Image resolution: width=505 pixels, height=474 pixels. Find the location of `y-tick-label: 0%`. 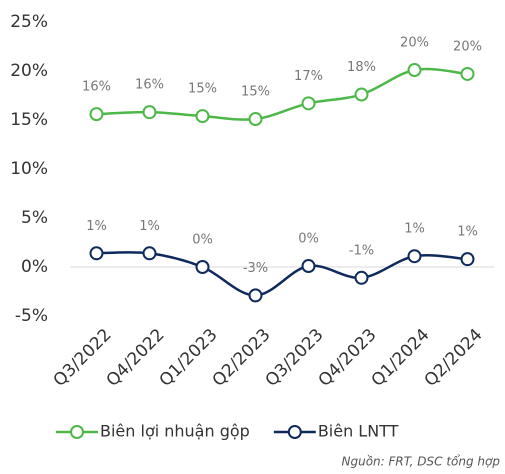

y-tick-label: 0% is located at coordinates (34, 267).